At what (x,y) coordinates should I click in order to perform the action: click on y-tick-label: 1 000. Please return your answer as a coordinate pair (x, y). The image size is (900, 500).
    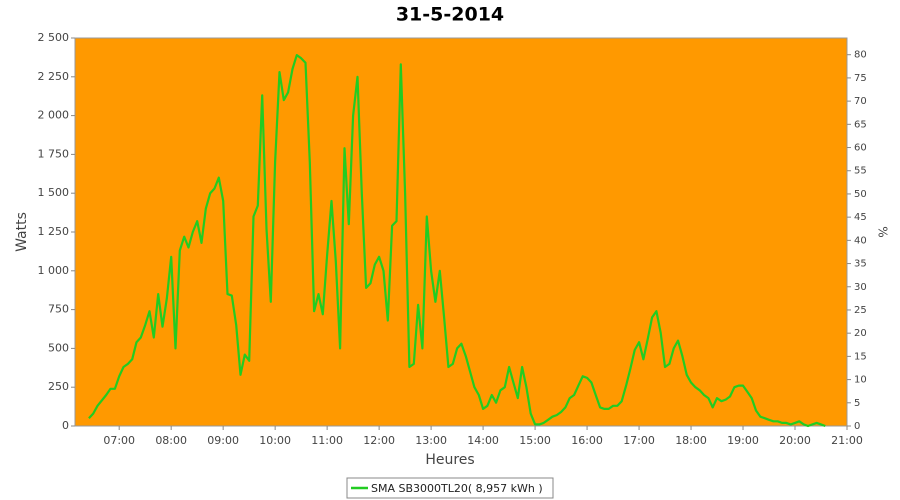
    Looking at the image, I should click on (54, 270).